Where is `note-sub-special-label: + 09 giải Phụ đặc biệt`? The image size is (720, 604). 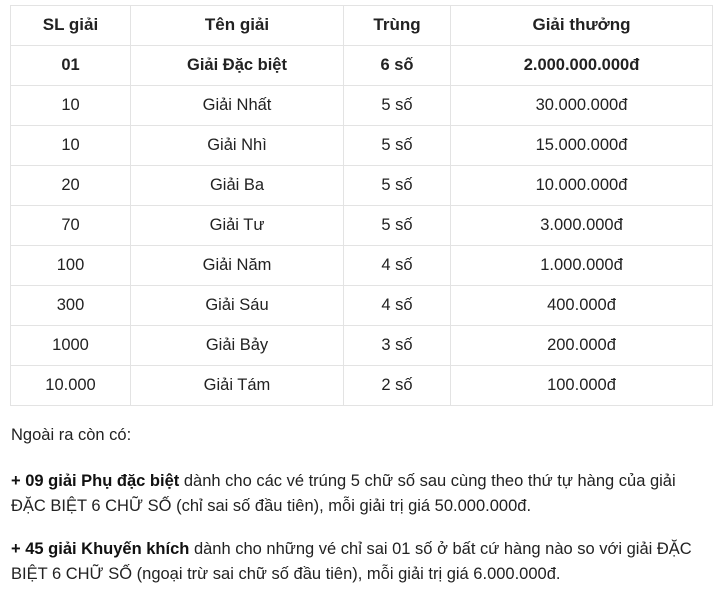
note-sub-special-label: + 09 giải Phụ đặc biệt is located at coordinates (95, 481).